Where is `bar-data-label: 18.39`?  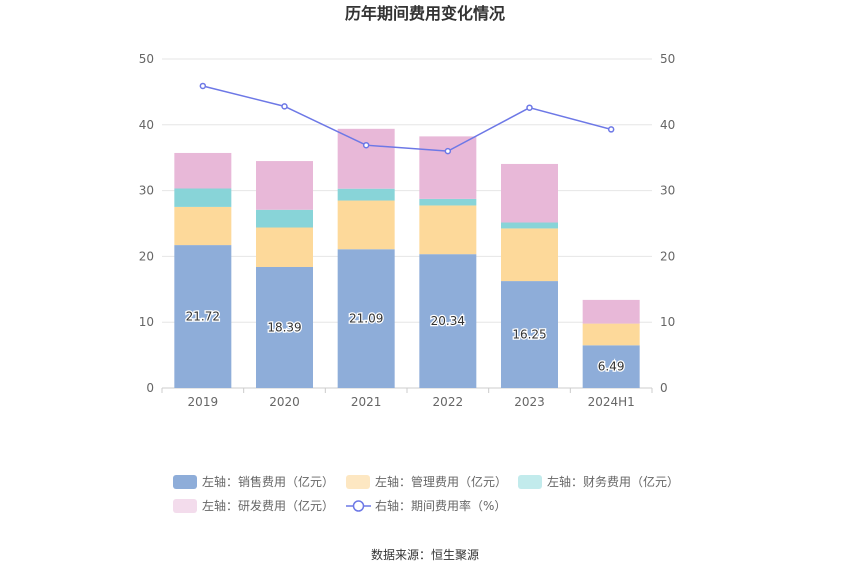
bar-data-label: 18.39 is located at coordinates (284, 327).